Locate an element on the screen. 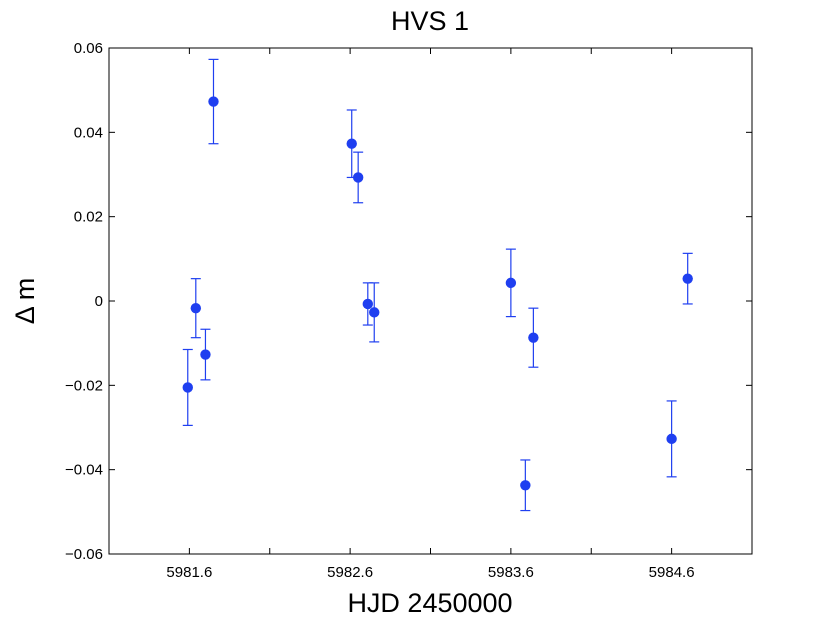  x-tick-label: 5982.6 is located at coordinates (350, 572).